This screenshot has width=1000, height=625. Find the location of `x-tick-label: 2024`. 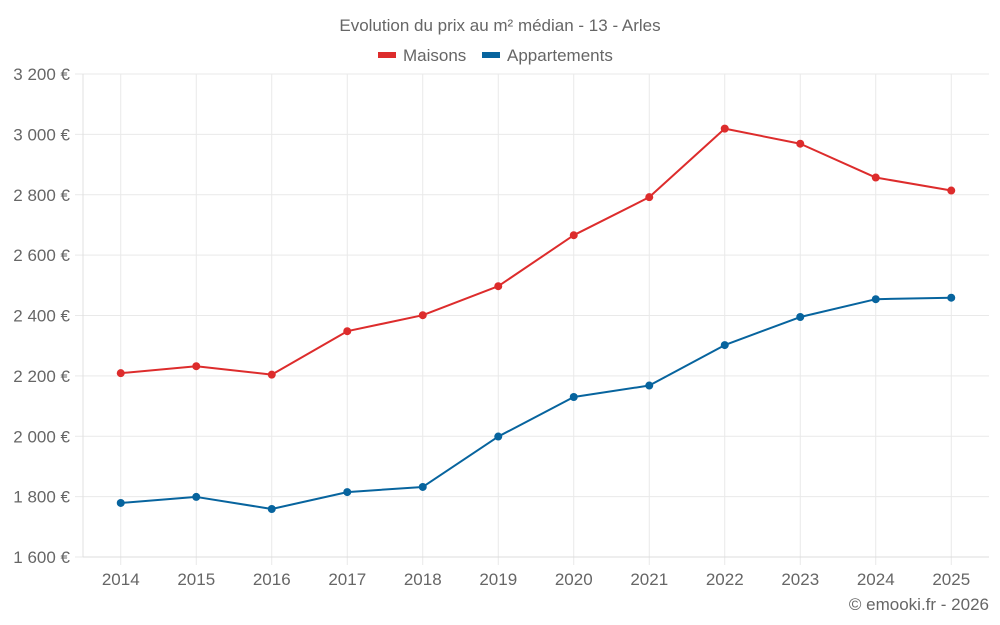

x-tick-label: 2024 is located at coordinates (876, 579).